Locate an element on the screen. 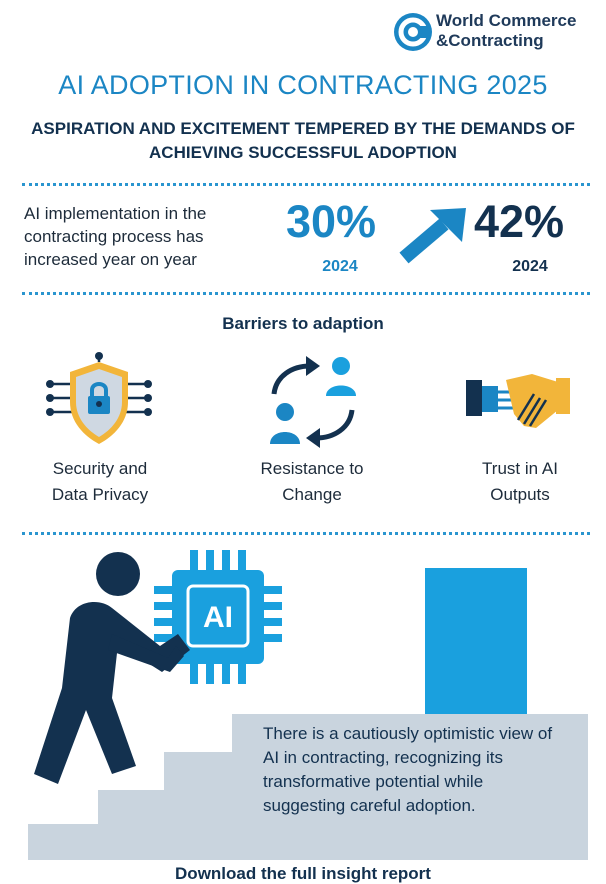 The image size is (606, 884). ai-chip-icon: AI is located at coordinates (218, 617).